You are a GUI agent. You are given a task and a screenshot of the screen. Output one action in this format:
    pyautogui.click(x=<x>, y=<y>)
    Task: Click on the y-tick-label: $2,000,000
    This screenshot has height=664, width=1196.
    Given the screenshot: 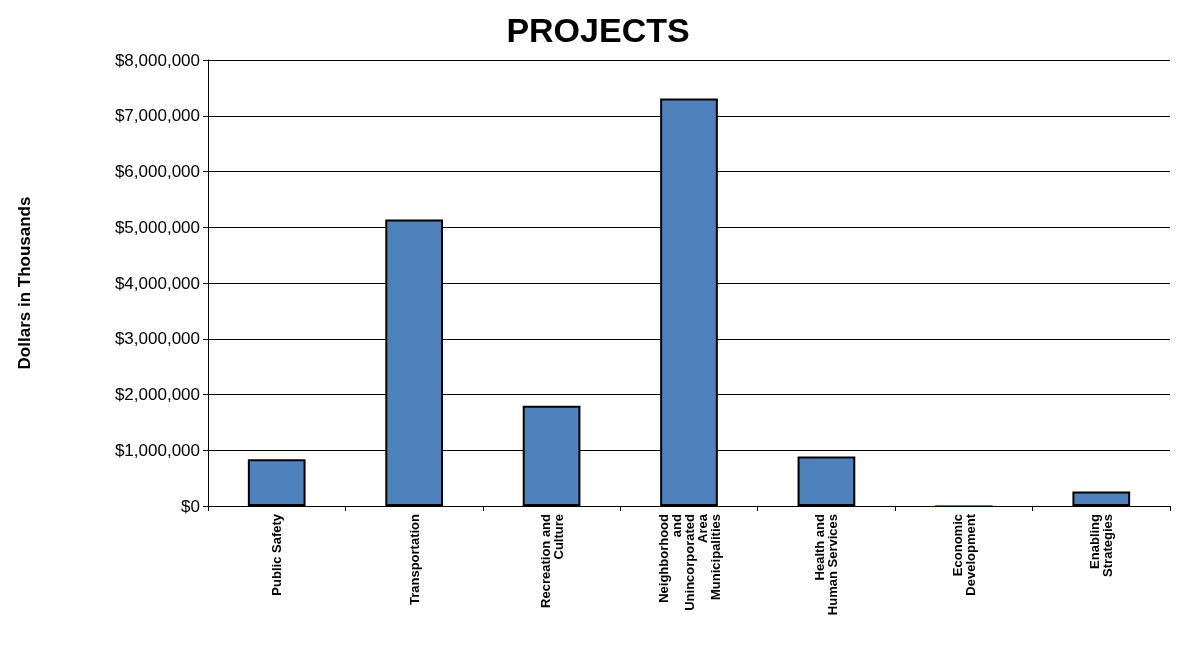 What is the action you would take?
    pyautogui.click(x=157, y=394)
    